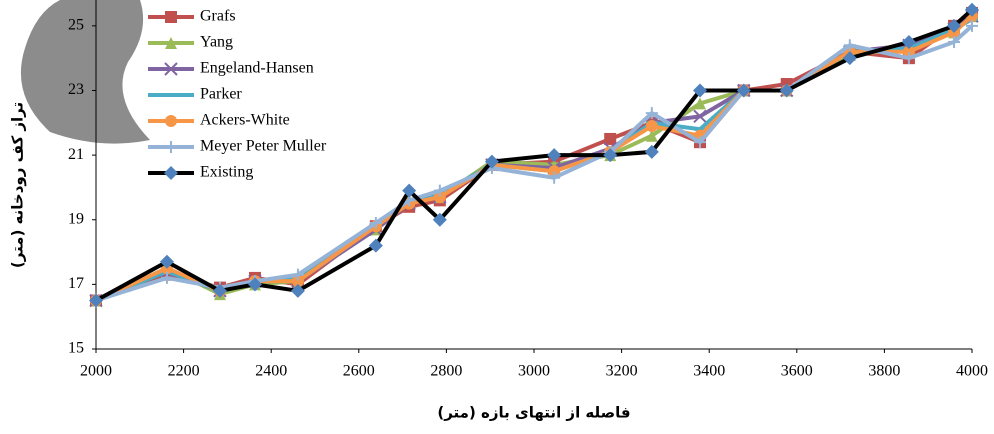  I want to click on x-tick-label: 2400, so click(271, 371).